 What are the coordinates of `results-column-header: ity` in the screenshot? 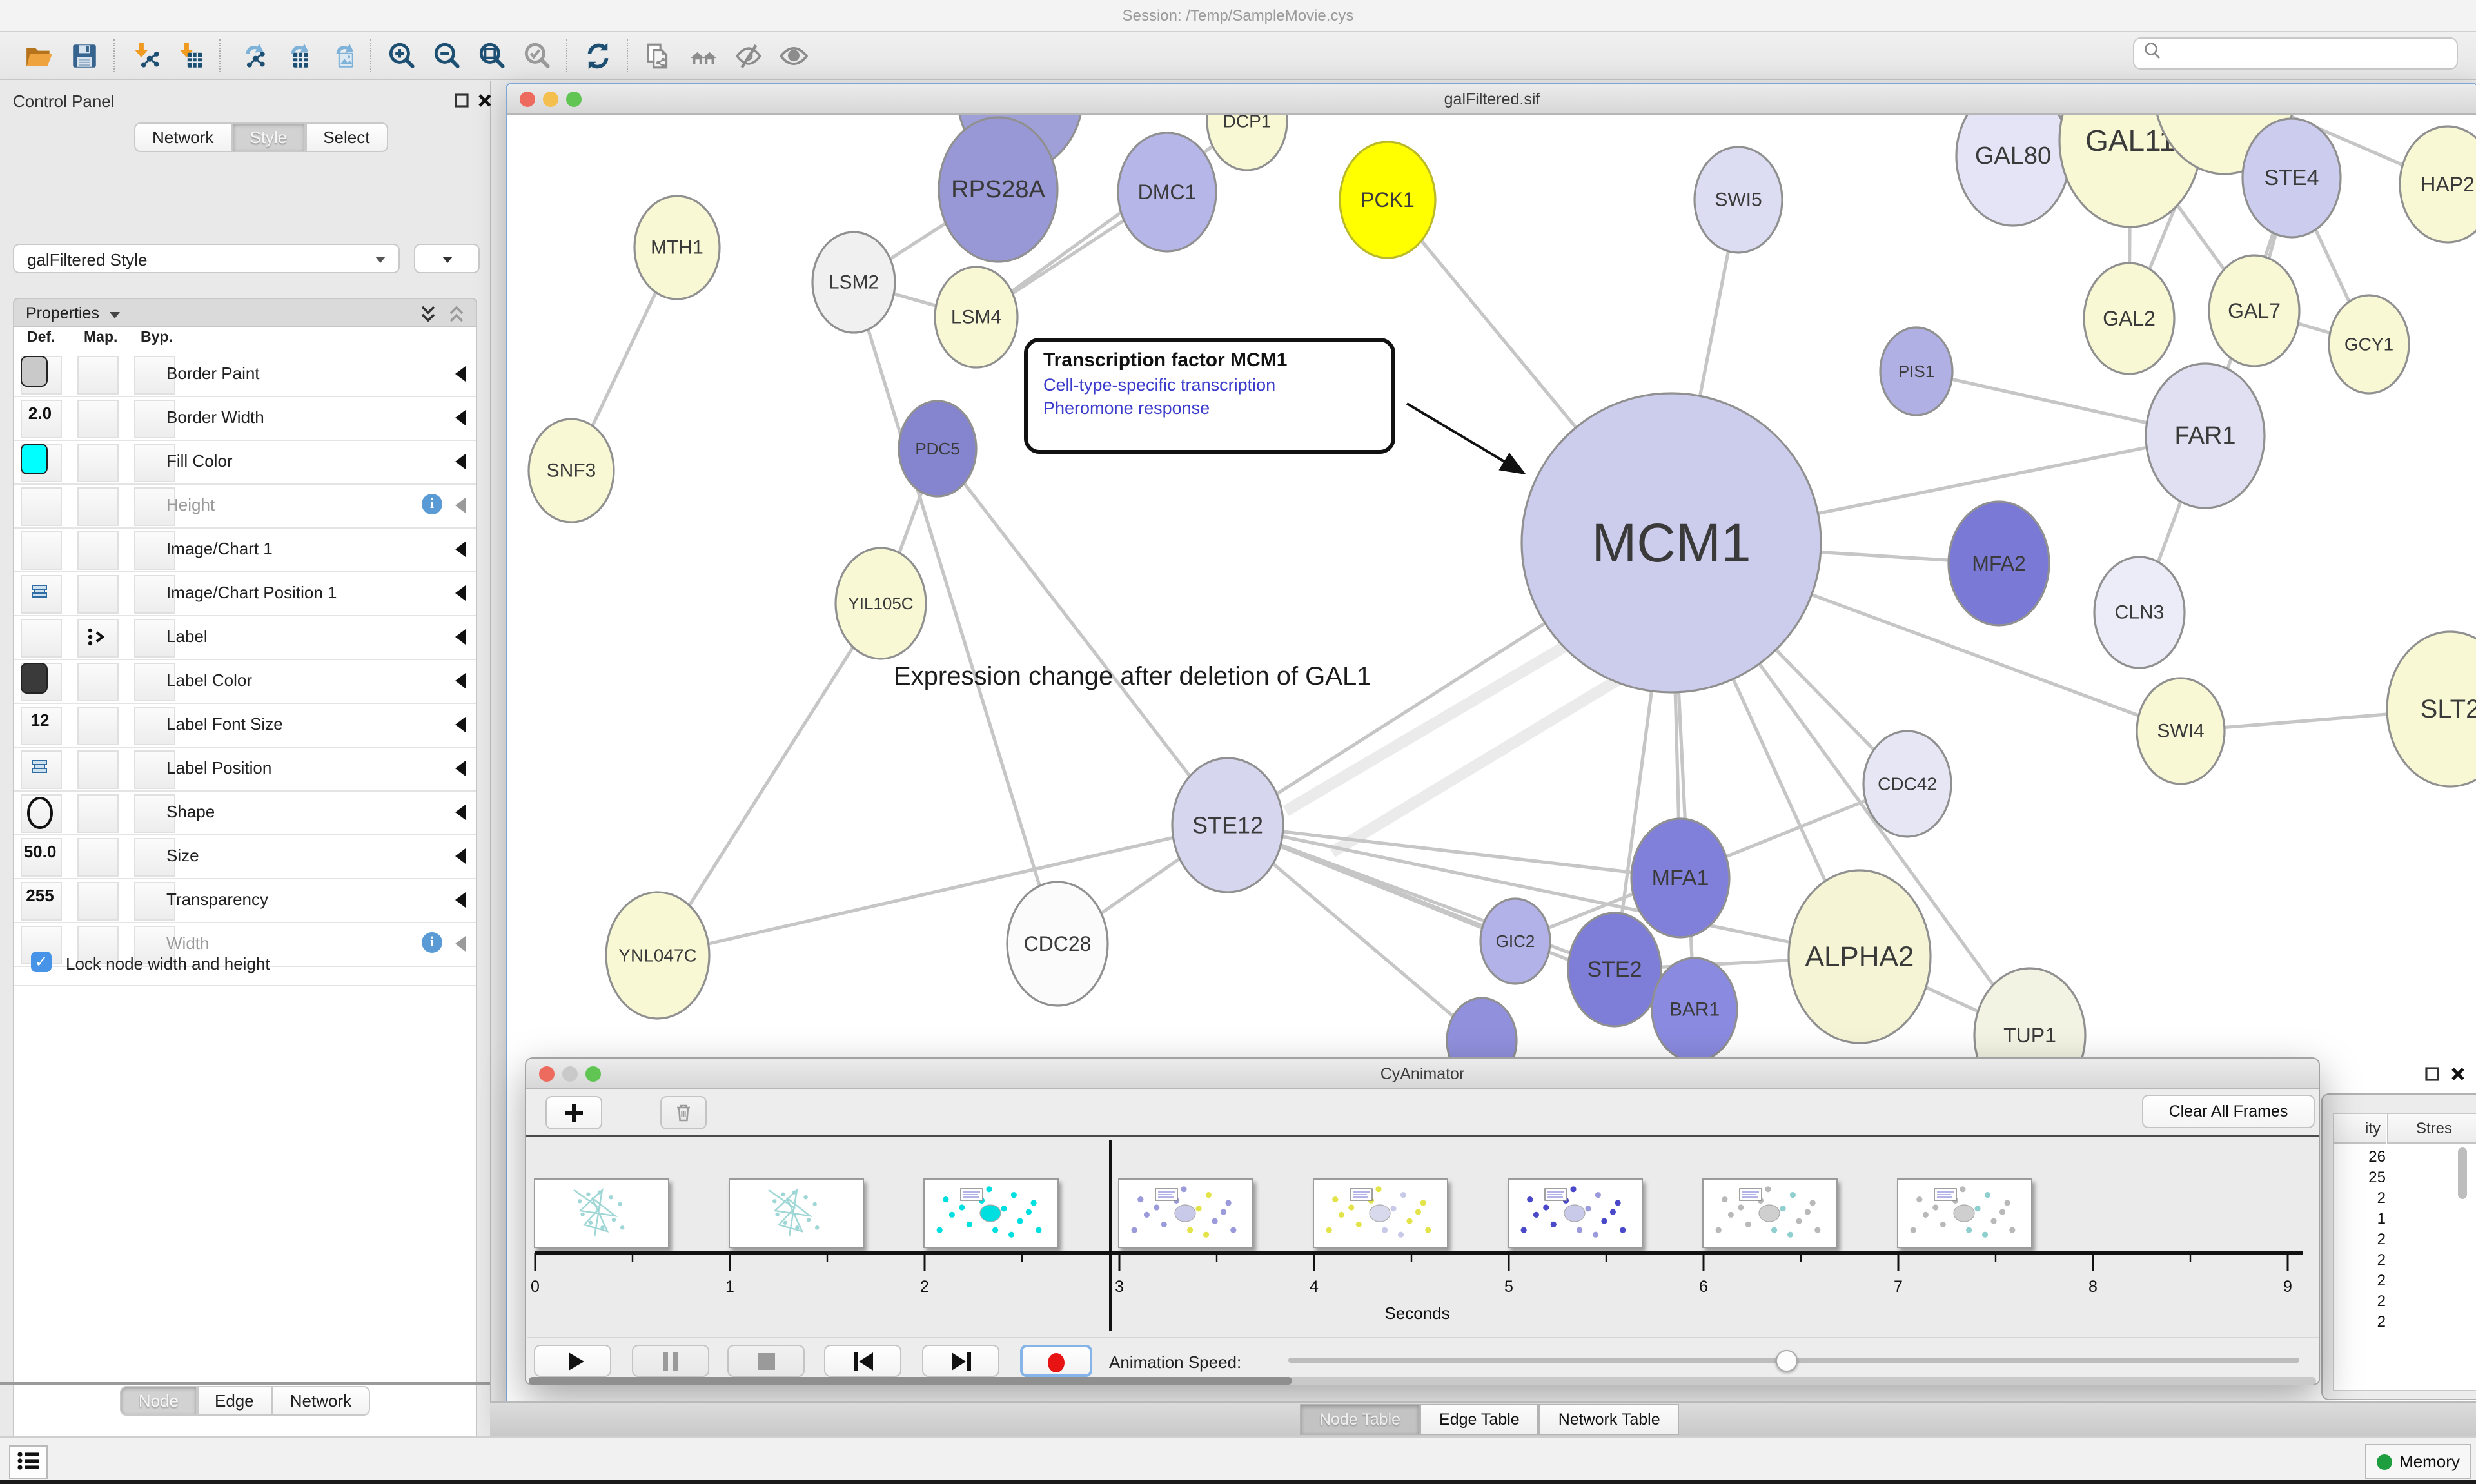 It's located at (2360, 1129).